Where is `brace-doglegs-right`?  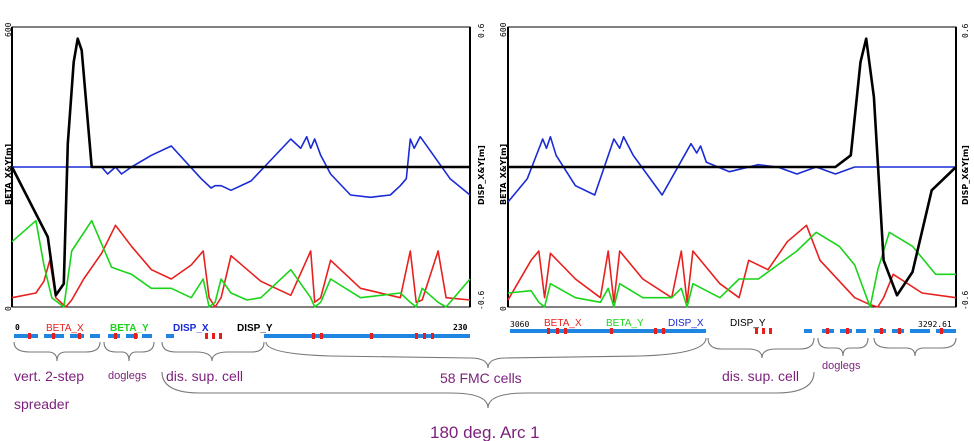 brace-doglegs-right is located at coordinates (843, 347).